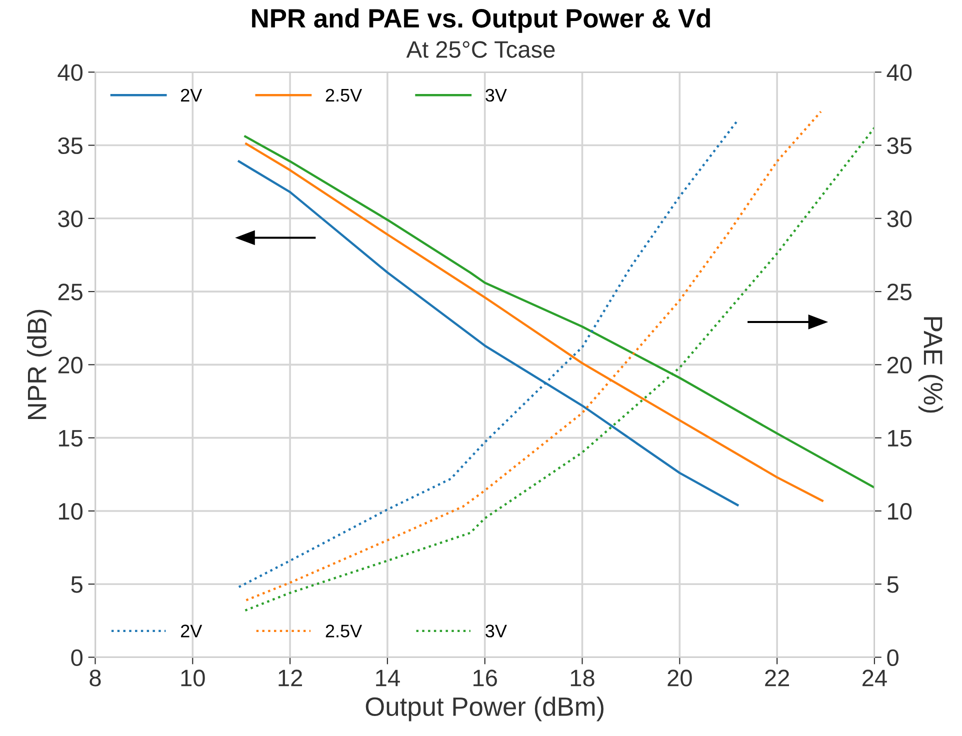  Describe the element at coordinates (70, 72) in the screenshot. I see `y-tick-label: 40` at that location.